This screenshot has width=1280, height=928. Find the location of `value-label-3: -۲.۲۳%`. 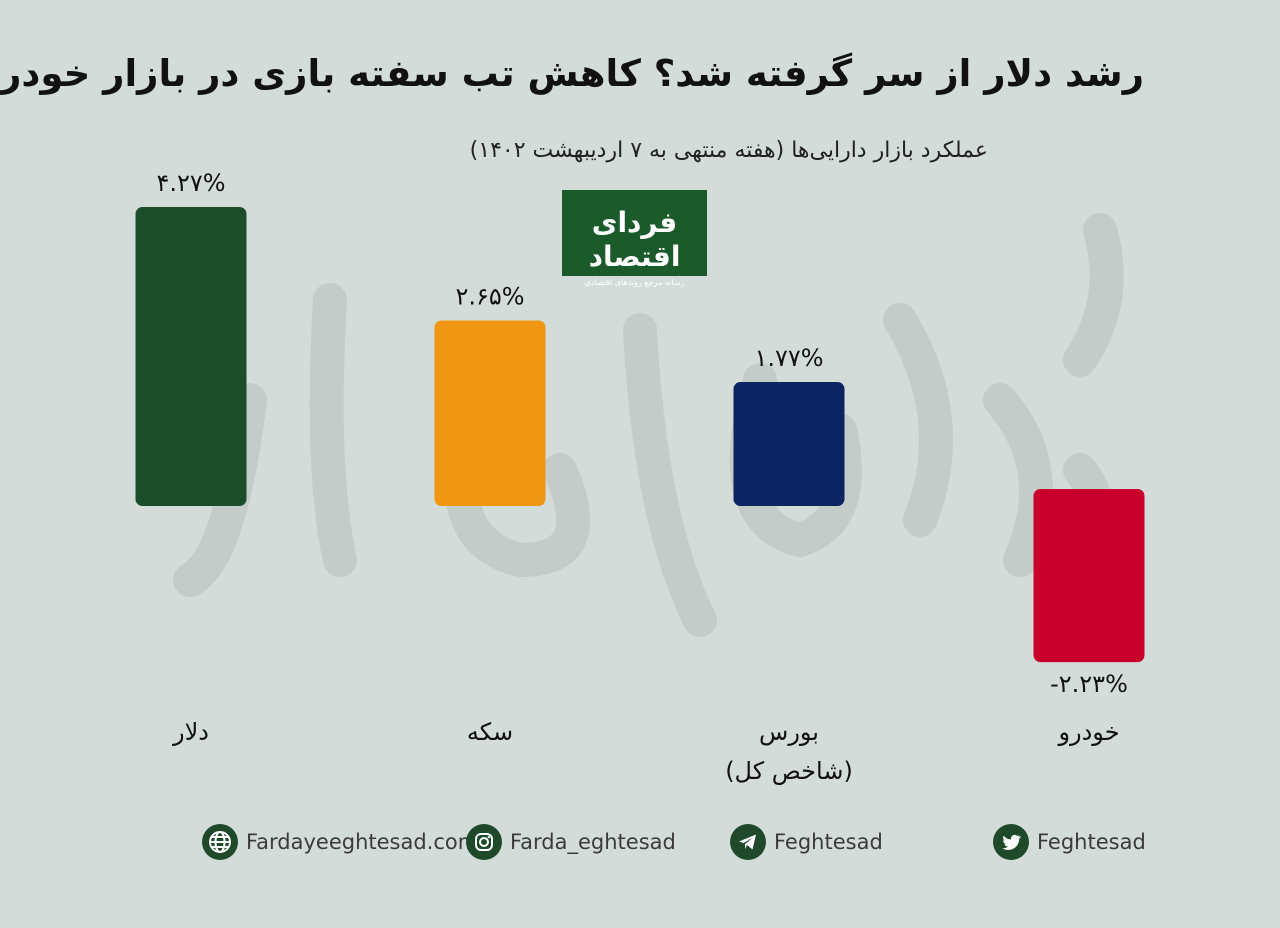

value-label-3: -۲.۲۳% is located at coordinates (1089, 684).